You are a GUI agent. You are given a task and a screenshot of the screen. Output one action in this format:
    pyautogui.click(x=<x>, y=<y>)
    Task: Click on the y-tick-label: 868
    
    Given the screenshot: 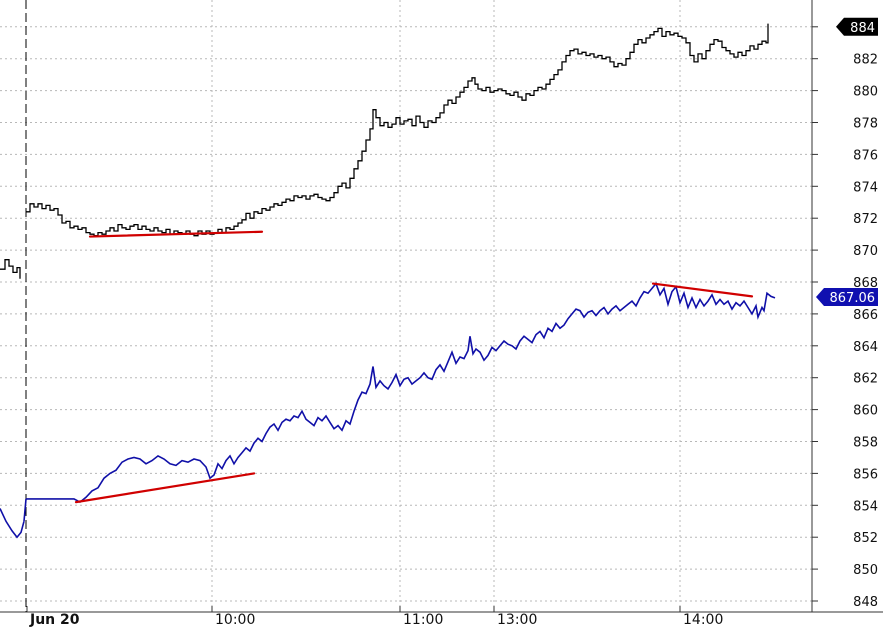 What is the action you would take?
    pyautogui.click(x=865, y=283)
    